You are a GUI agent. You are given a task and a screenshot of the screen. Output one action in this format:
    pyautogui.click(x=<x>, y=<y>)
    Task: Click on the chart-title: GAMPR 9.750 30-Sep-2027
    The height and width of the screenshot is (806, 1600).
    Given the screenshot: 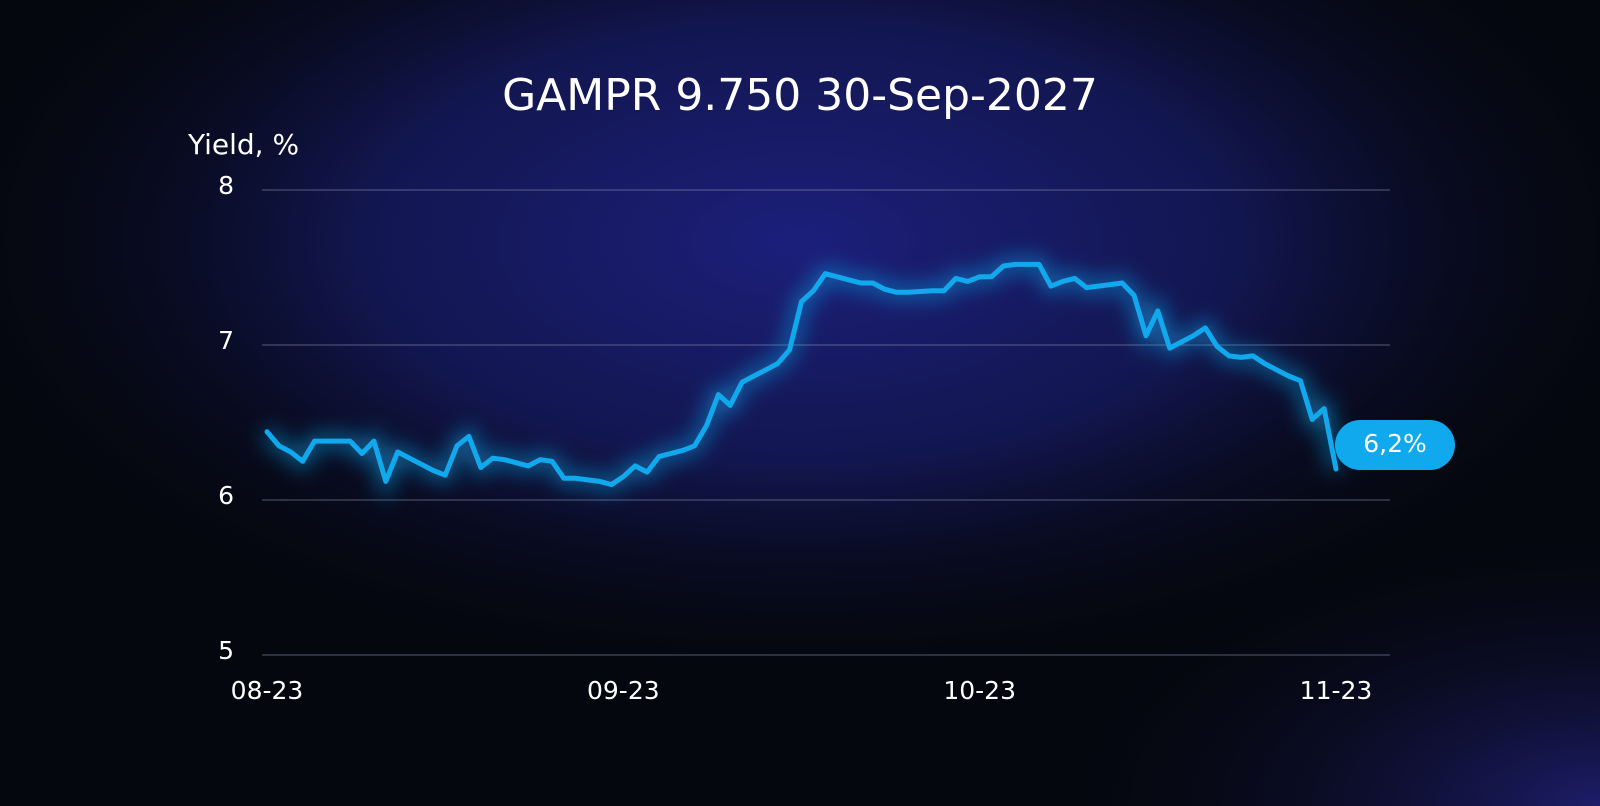 What is the action you would take?
    pyautogui.click(x=800, y=95)
    